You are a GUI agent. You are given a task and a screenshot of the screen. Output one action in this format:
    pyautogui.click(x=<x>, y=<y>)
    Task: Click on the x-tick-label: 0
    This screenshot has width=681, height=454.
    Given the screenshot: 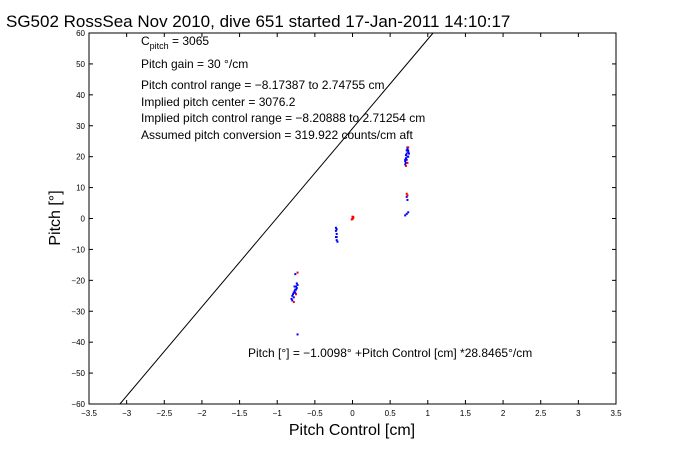 What is the action you would take?
    pyautogui.click(x=352, y=413)
    